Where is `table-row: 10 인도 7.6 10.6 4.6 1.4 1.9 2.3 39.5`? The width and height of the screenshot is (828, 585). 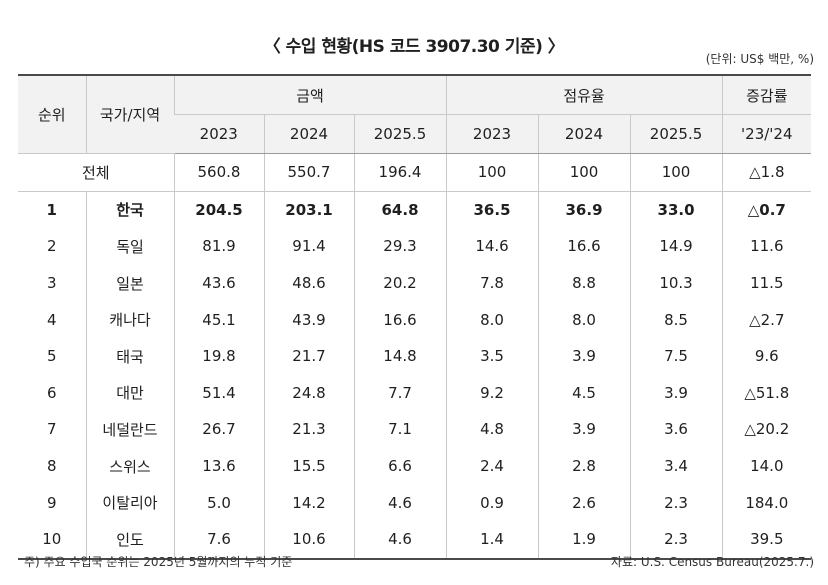
table-row: 10 인도 7.6 10.6 4.6 1.4 1.9 2.3 39.5 is located at coordinates (415, 540).